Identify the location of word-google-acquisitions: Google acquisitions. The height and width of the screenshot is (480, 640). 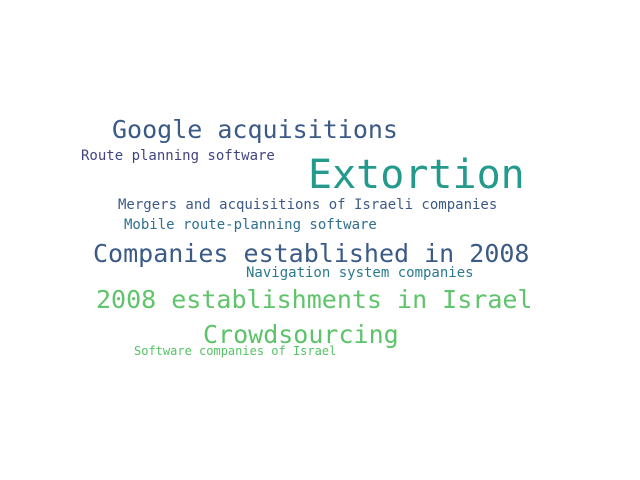
(255, 129).